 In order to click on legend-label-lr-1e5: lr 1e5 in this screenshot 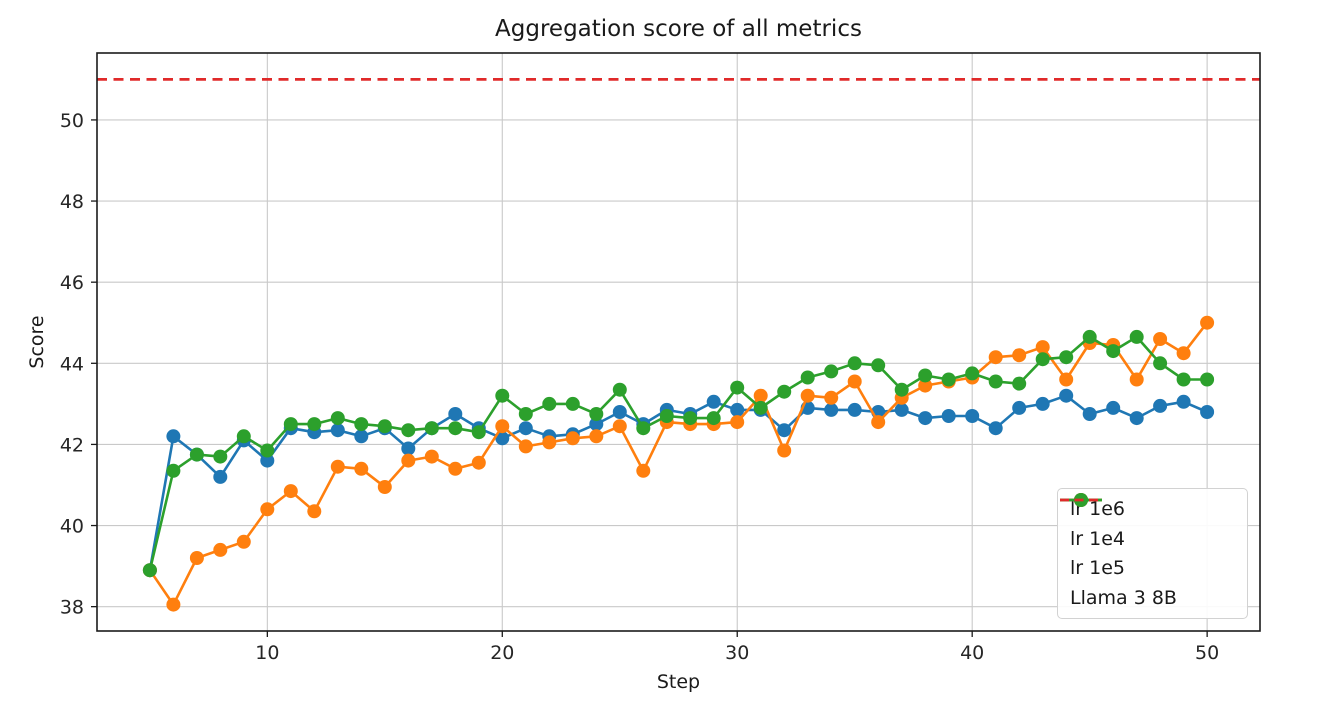, I will do `click(1097, 568)`.